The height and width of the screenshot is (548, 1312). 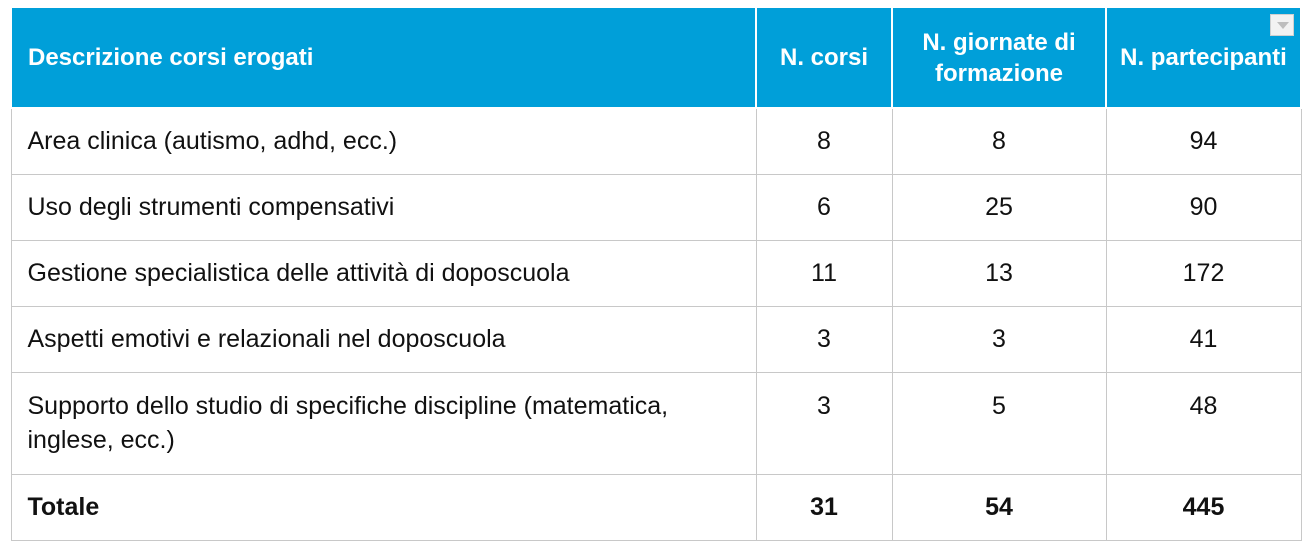 I want to click on chevron-down-icon, so click(x=1282, y=25).